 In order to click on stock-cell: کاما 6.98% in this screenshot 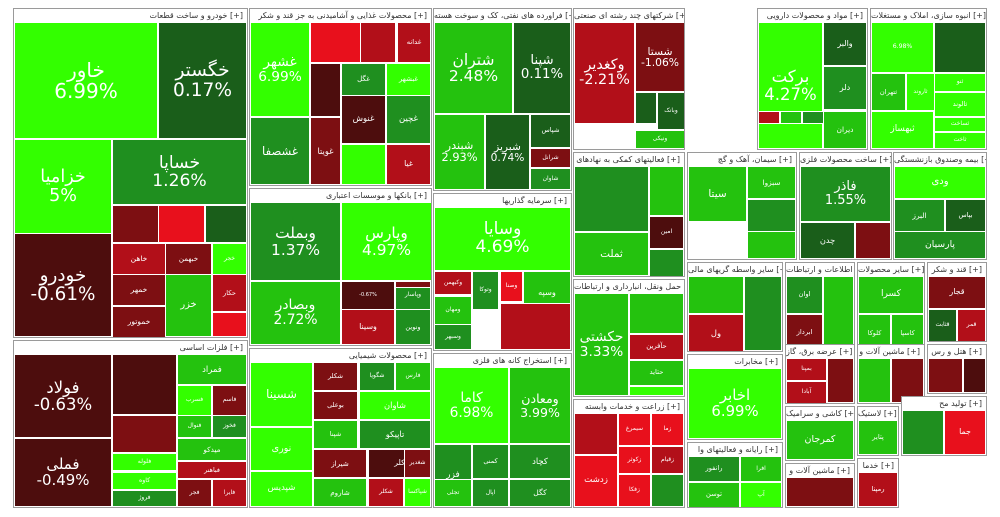, I will do `click(471, 405)`.